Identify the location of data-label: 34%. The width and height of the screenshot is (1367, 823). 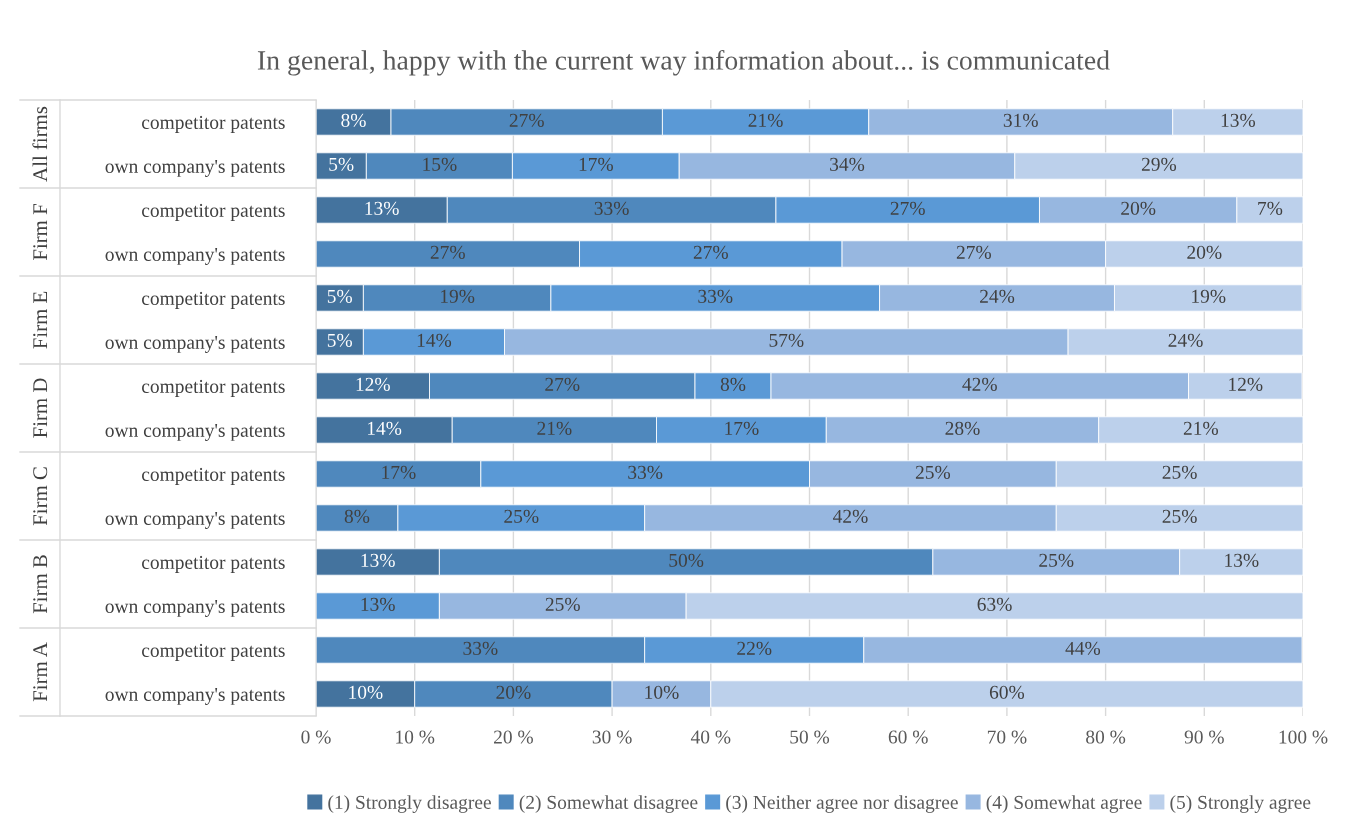
(847, 164).